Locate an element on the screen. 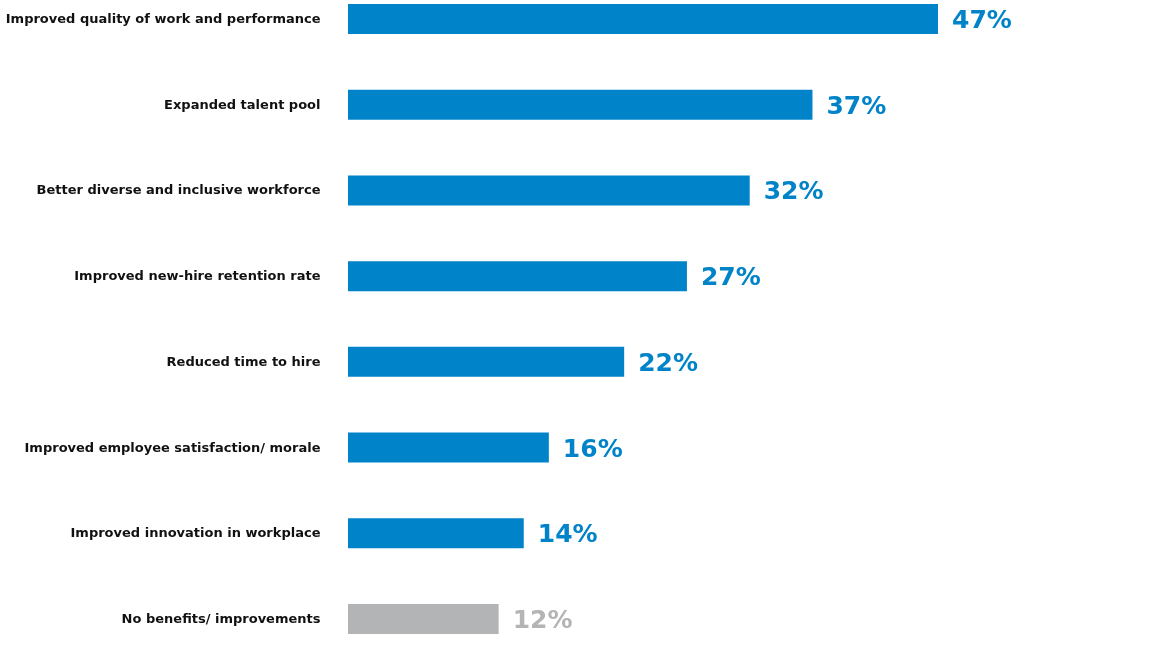  y-tick-label: No benefits/ improvements is located at coordinates (221, 618).